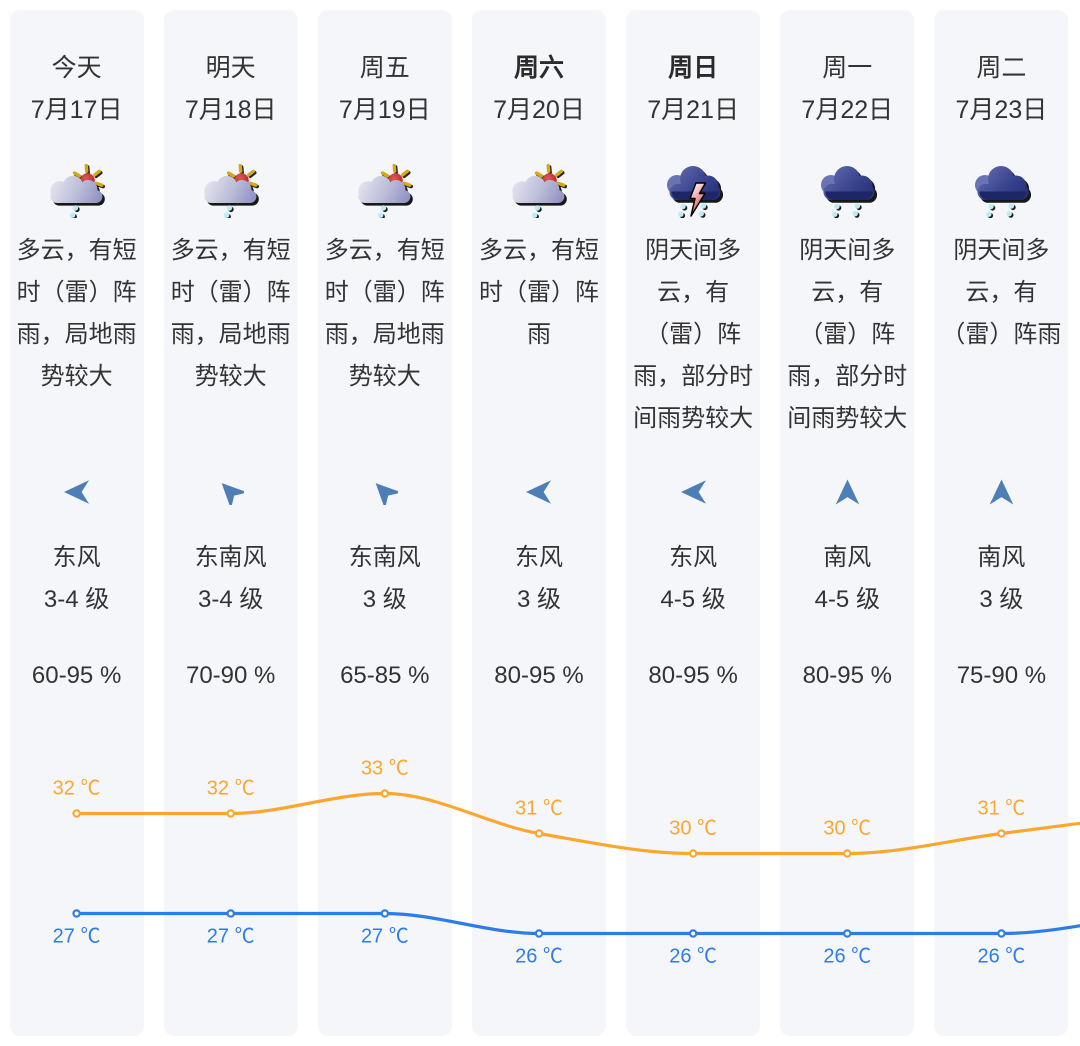 The image size is (1080, 1046). Describe the element at coordinates (76, 675) in the screenshot. I see `humidity-range: 60-95 %` at that location.